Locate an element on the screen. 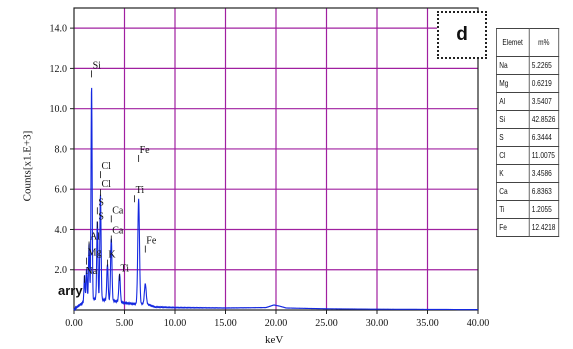  x-tick-label: 5.00 is located at coordinates (125, 323).